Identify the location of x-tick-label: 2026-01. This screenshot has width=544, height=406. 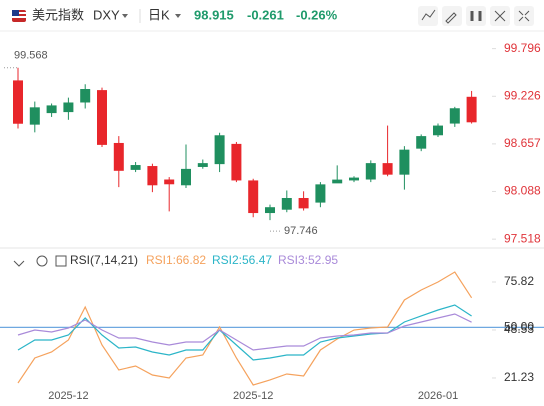
(438, 396).